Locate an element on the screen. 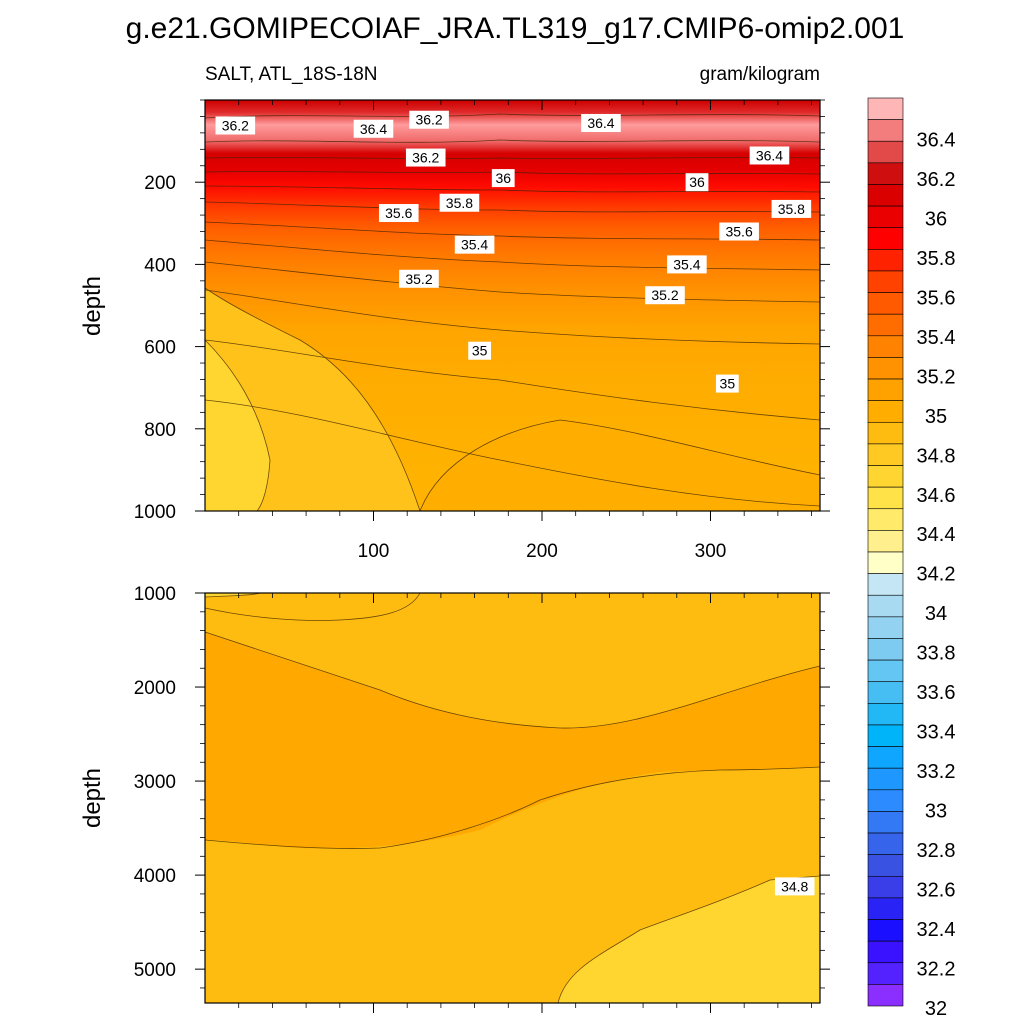  y-tick-label: 800 is located at coordinates (160, 430).